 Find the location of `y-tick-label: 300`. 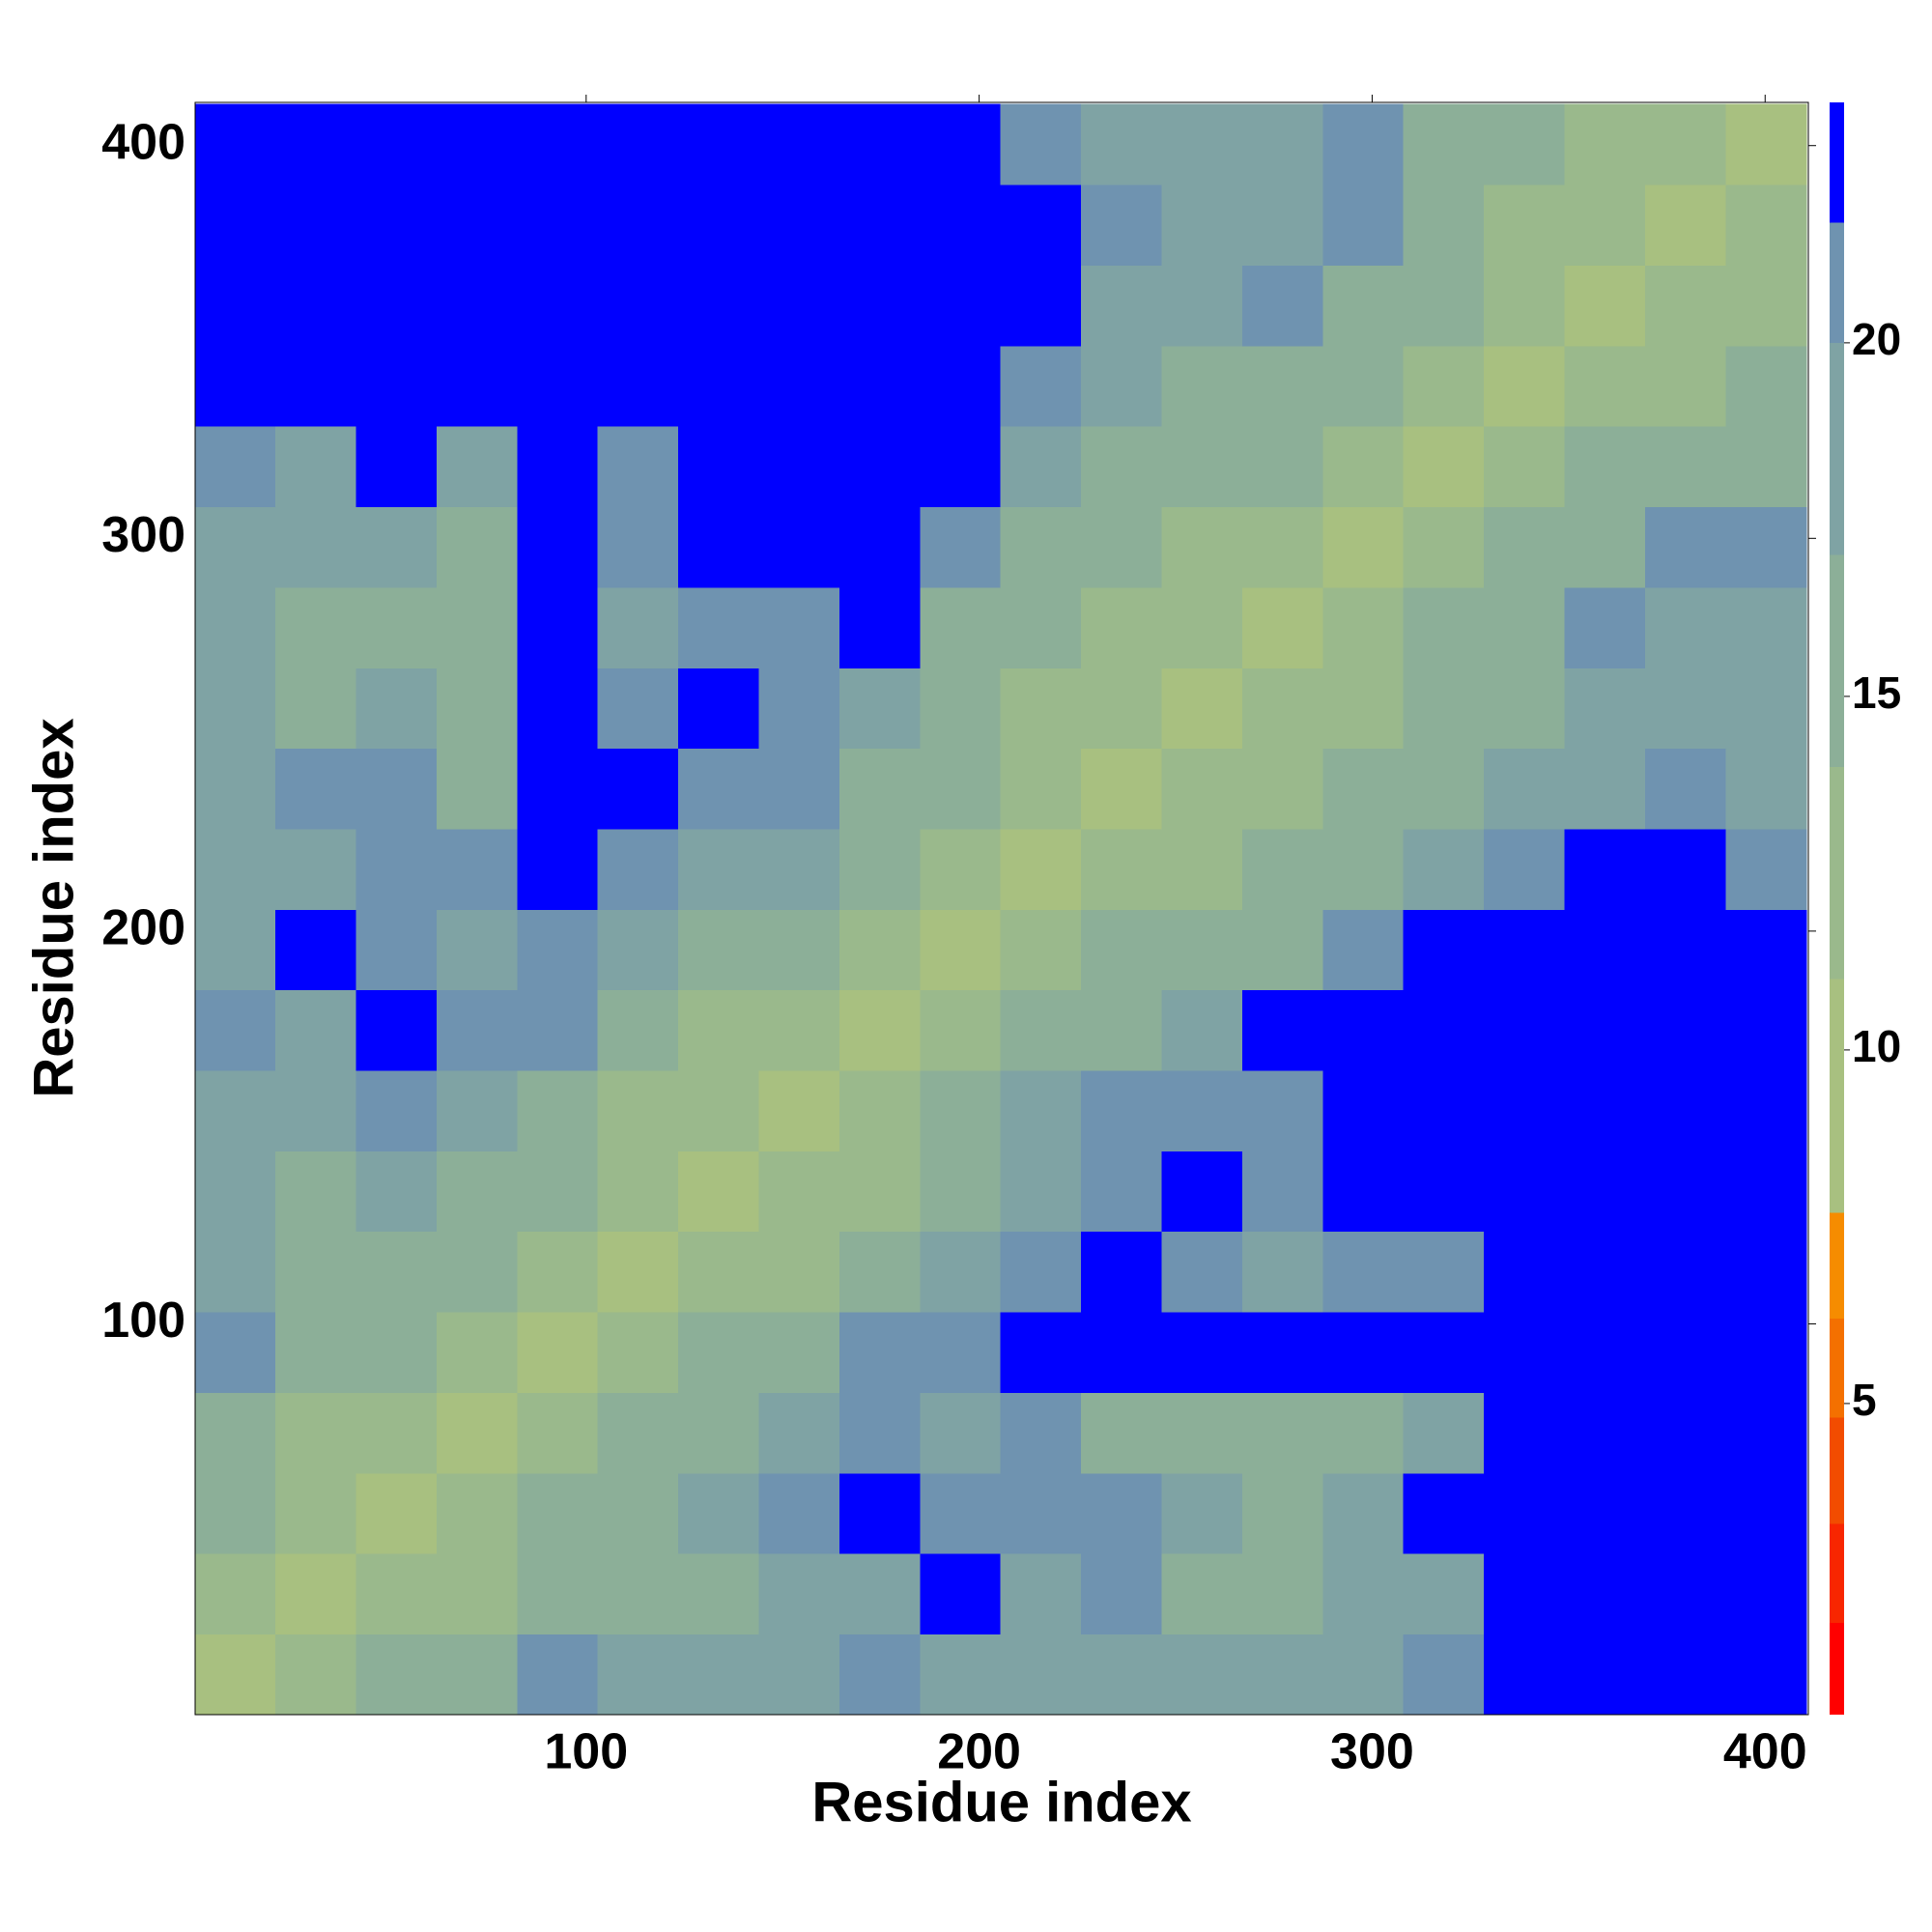

y-tick-label: 300 is located at coordinates (143, 535).